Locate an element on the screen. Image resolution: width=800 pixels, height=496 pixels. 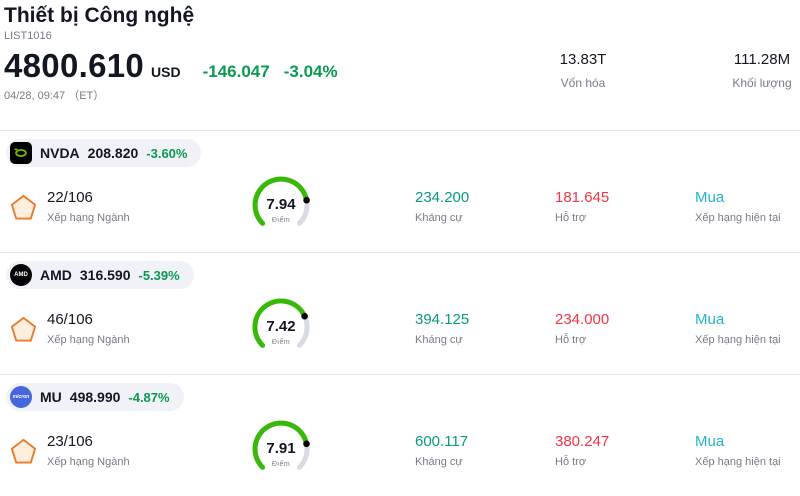
stock-logo-icon: AMD is located at coordinates (21, 275).